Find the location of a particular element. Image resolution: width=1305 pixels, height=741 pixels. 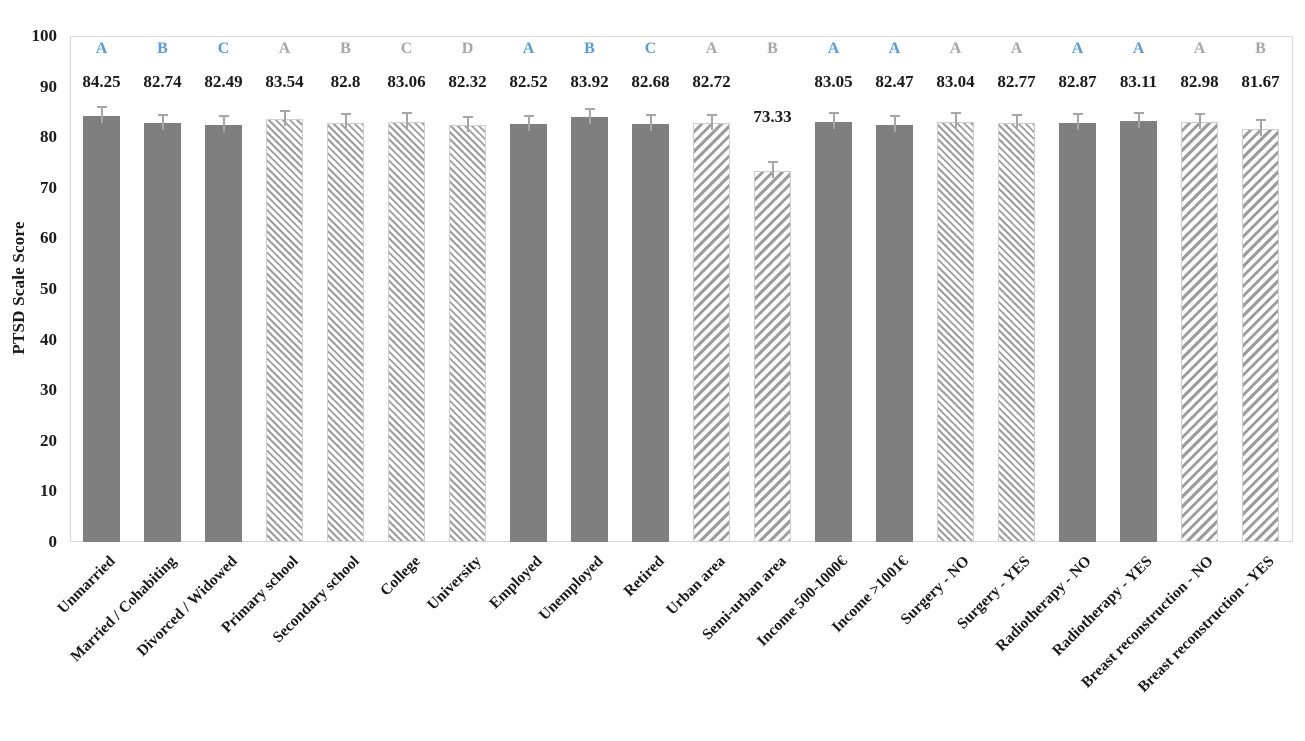

y-axis-tick-label: 80 is located at coordinates (48, 137).